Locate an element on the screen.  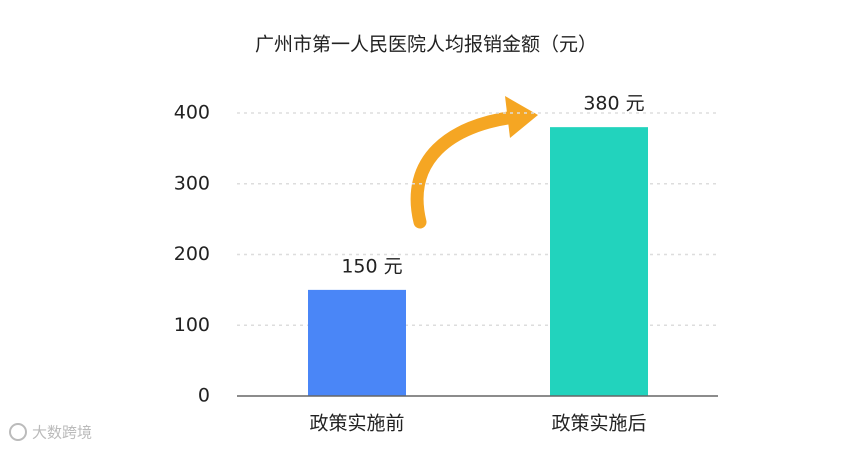
chart-title: 广州市第一人民医院人均报销金额（元） is located at coordinates (426, 45).